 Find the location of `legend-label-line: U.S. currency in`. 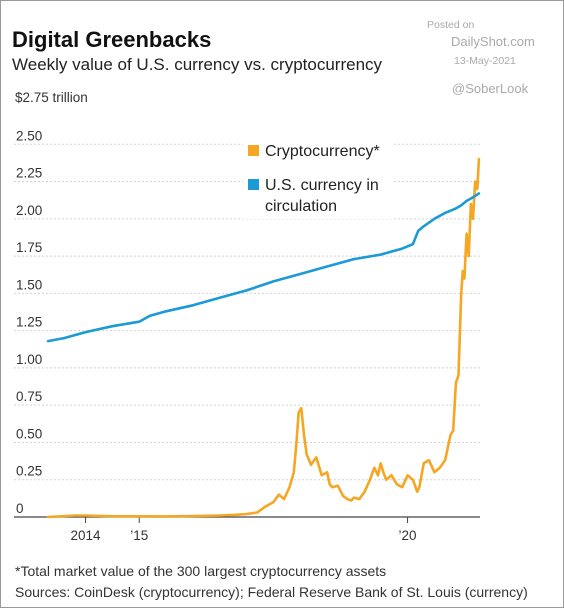

legend-label-line: U.S. currency in is located at coordinates (322, 185).